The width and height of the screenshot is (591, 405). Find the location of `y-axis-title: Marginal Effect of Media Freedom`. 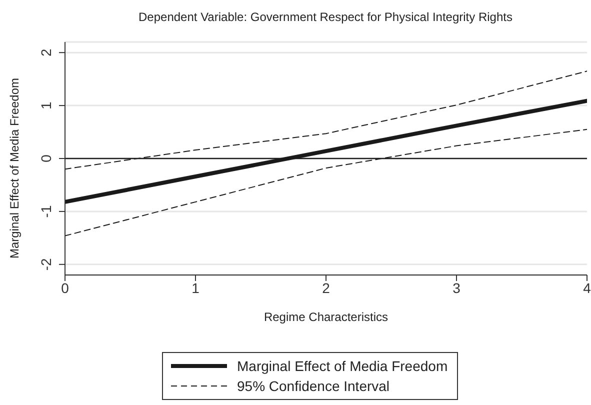

y-axis-title: Marginal Effect of Media Freedom is located at coordinates (14, 168).